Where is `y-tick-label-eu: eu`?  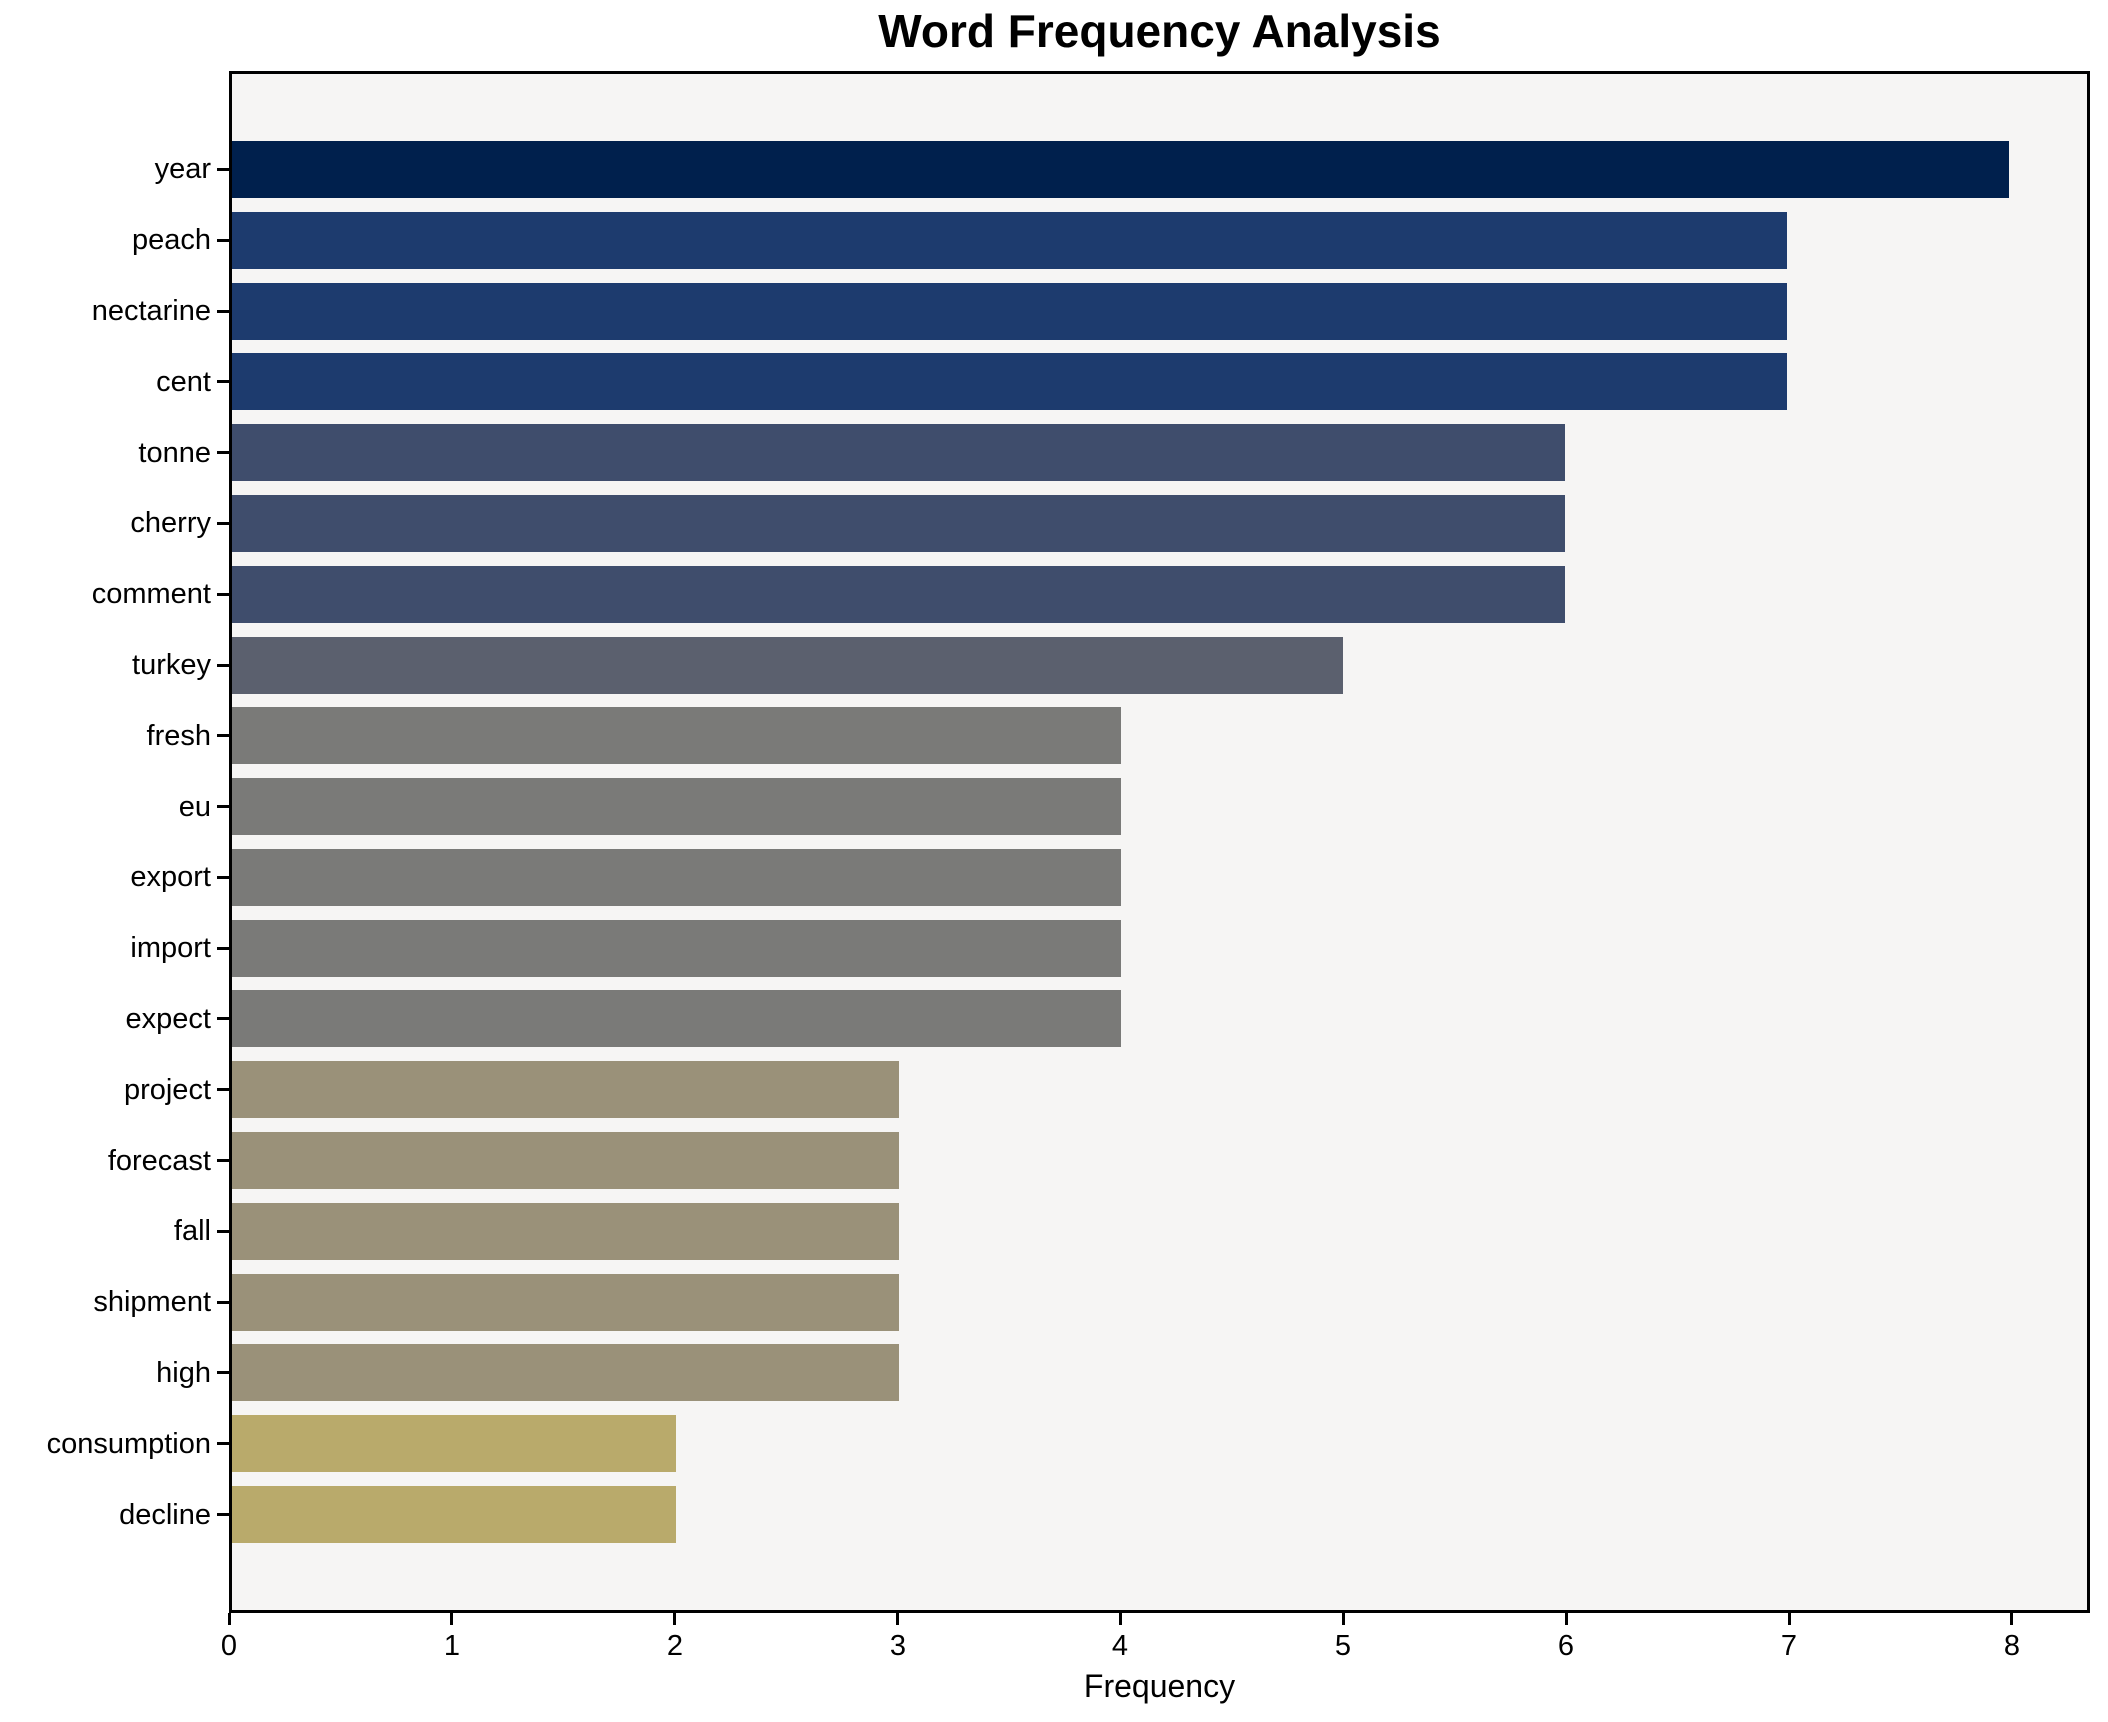 y-tick-label-eu: eu is located at coordinates (194, 807).